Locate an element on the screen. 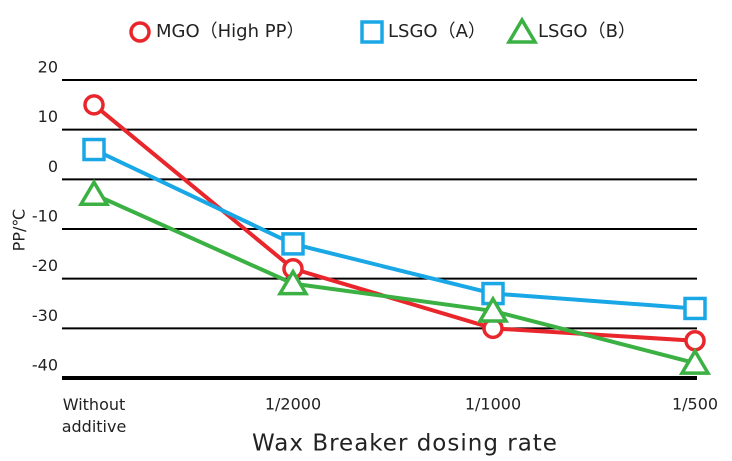 This screenshot has height=461, width=732. x-axis-title: Wax Breaker dosing rate is located at coordinates (405, 444).